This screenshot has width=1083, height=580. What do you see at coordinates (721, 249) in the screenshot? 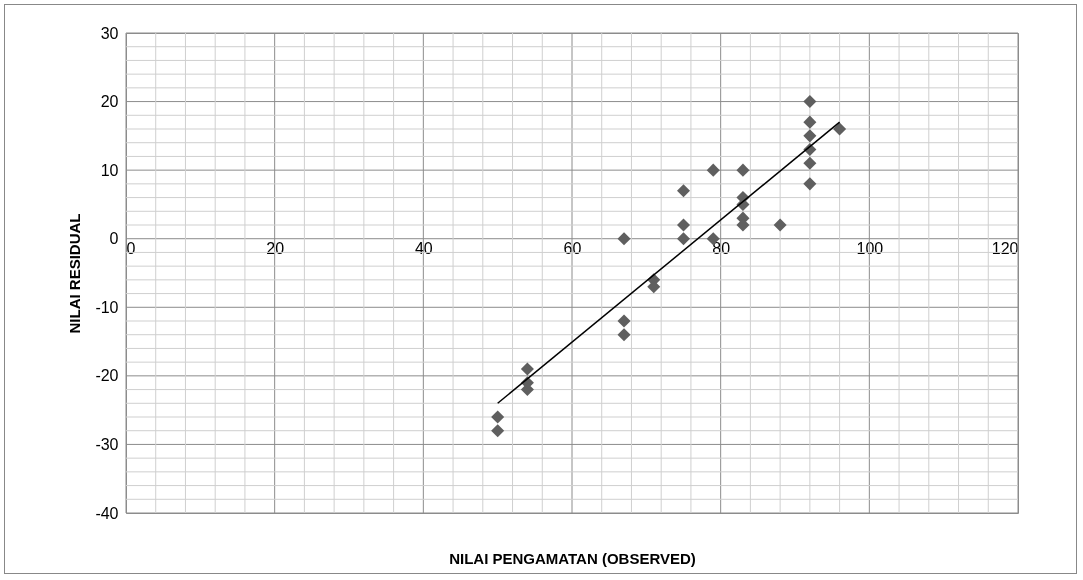
I see `x-tick-label: 80` at bounding box center [721, 249].